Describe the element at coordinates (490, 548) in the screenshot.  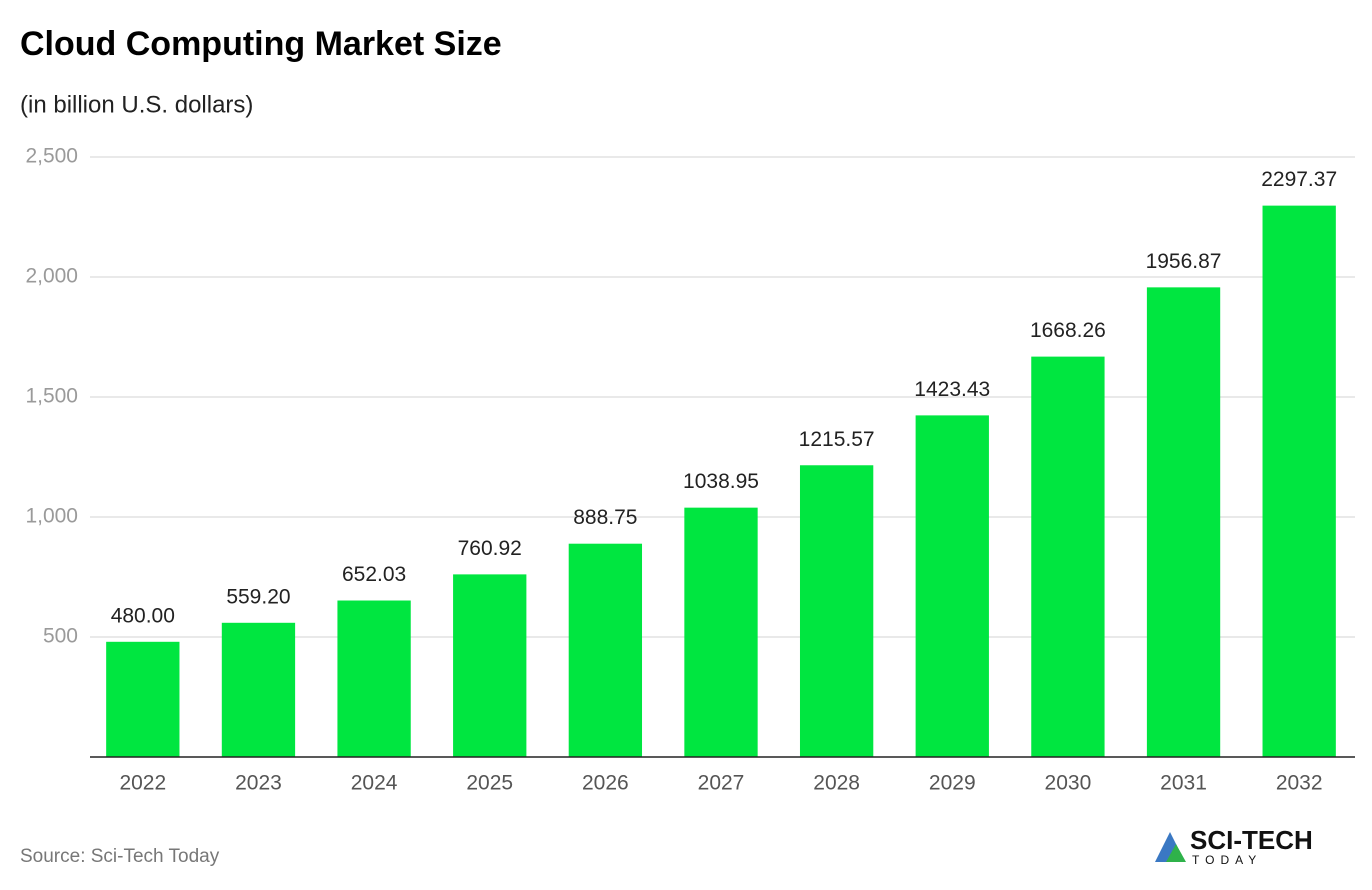
I see `value-label: 760.92` at that location.